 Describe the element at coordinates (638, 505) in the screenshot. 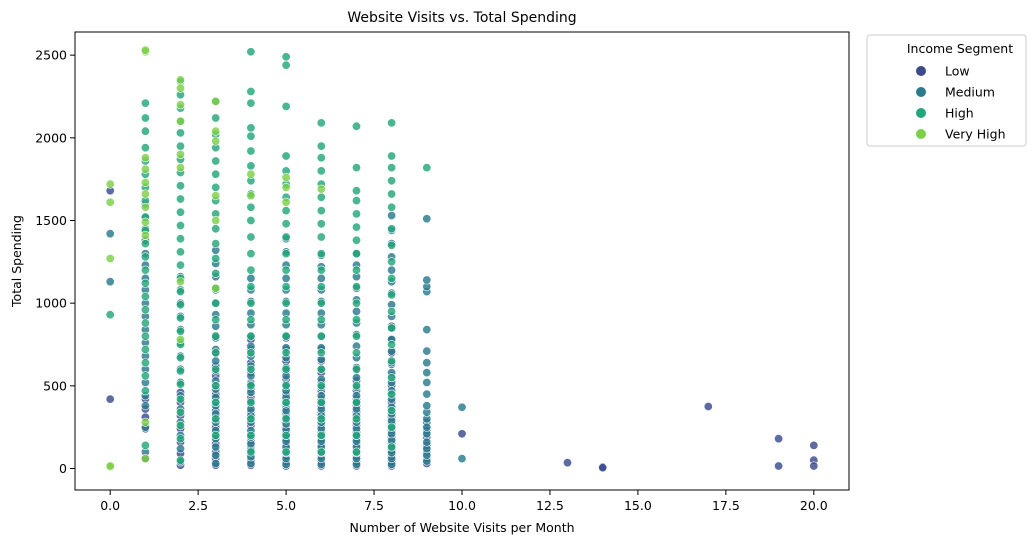

I see `x-tick-label: 15.0` at that location.